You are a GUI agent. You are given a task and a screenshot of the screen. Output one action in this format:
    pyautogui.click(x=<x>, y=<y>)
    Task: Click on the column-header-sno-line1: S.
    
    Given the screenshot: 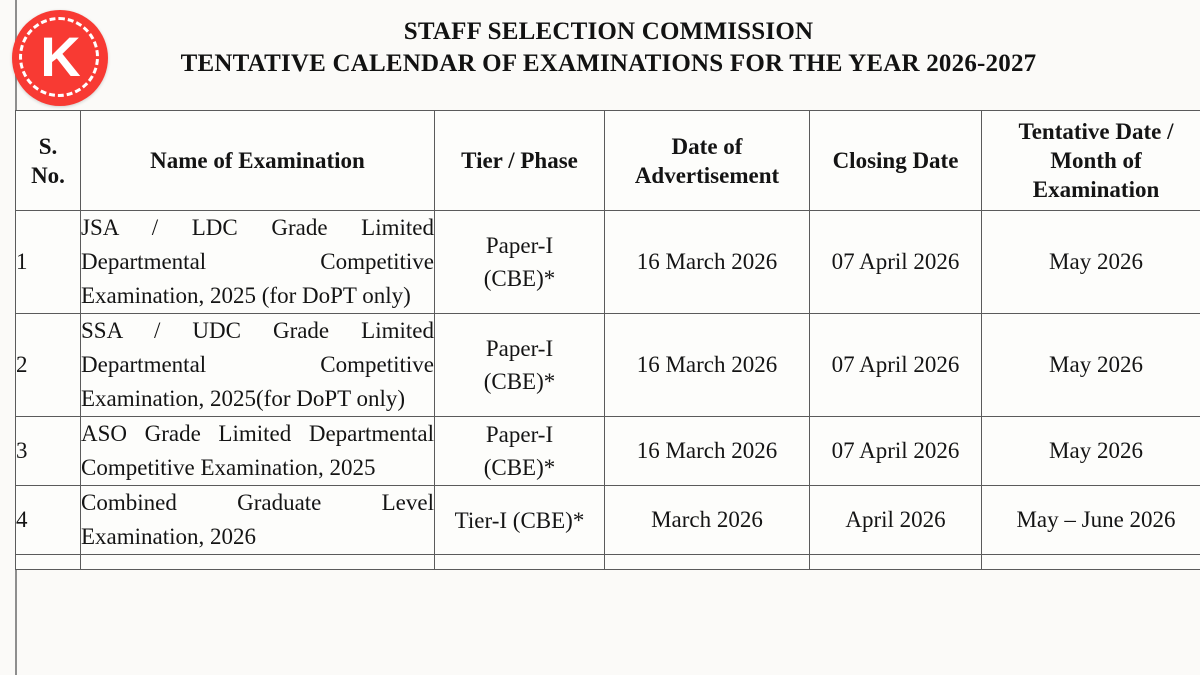 What is the action you would take?
    pyautogui.click(x=48, y=146)
    